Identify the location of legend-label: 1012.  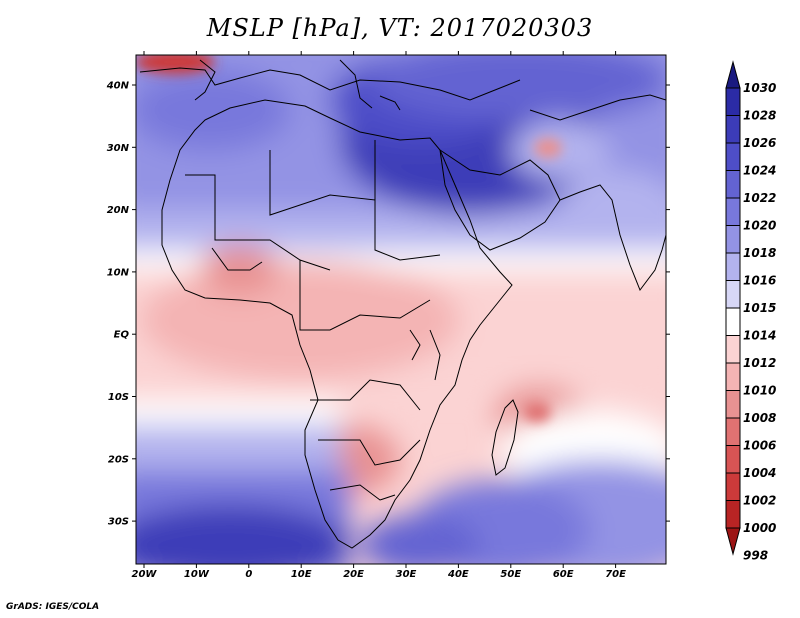
(759, 363).